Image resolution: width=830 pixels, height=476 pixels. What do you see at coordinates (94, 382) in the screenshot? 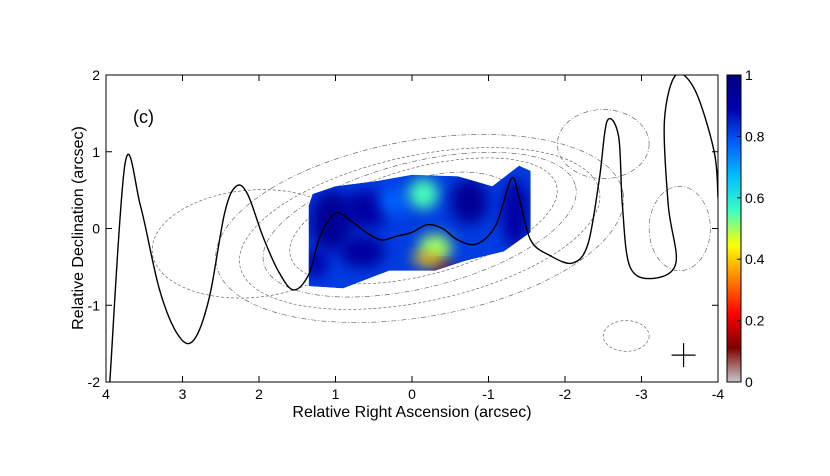
I see `y-tick-label: -2` at bounding box center [94, 382].